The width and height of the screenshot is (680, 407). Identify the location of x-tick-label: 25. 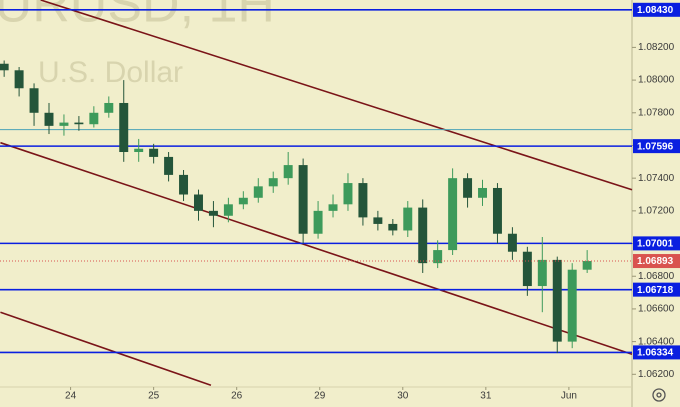
(154, 396).